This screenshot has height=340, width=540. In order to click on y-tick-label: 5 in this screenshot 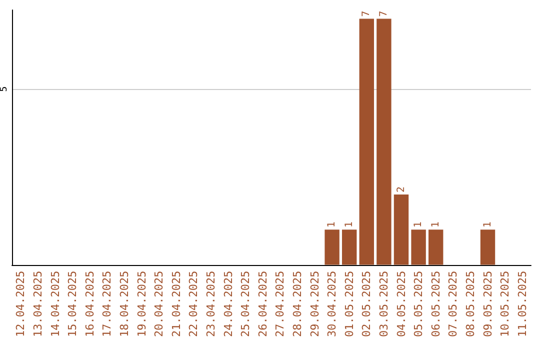, I will do `click(5, 89)`.